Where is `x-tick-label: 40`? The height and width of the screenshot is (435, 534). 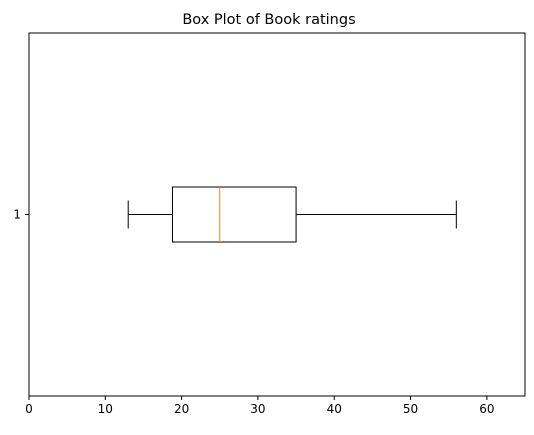
x-tick-label: 40 is located at coordinates (334, 409).